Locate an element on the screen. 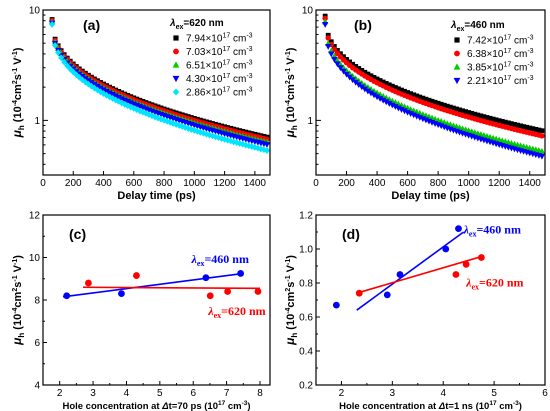 The image size is (550, 411). x-tick-label: 2 is located at coordinates (342, 393).